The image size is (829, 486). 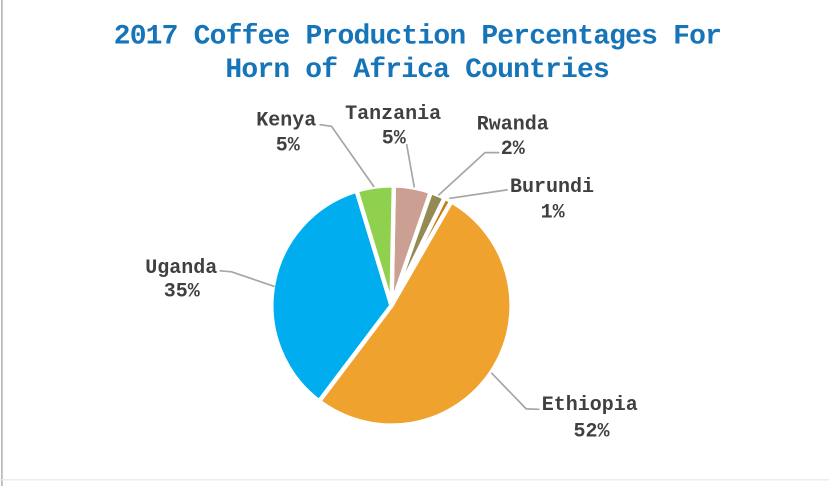 I want to click on svg-text: 35%, so click(x=182, y=291).